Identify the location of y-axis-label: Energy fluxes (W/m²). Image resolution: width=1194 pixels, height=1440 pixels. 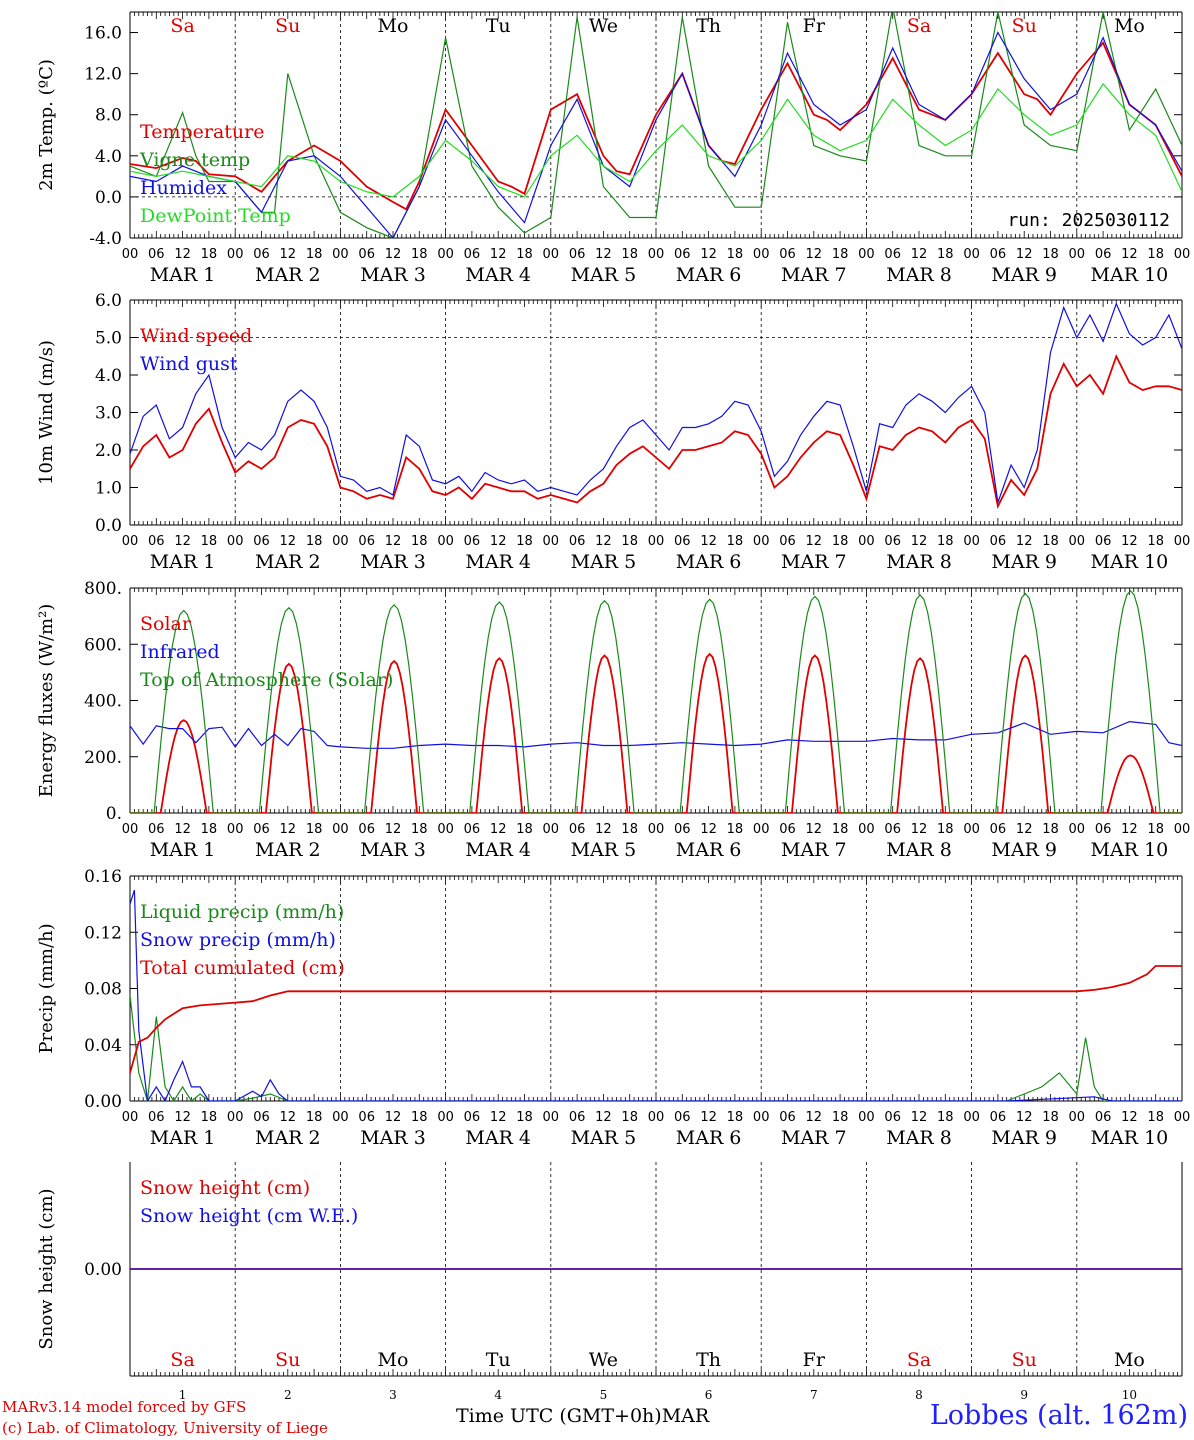
(46, 701).